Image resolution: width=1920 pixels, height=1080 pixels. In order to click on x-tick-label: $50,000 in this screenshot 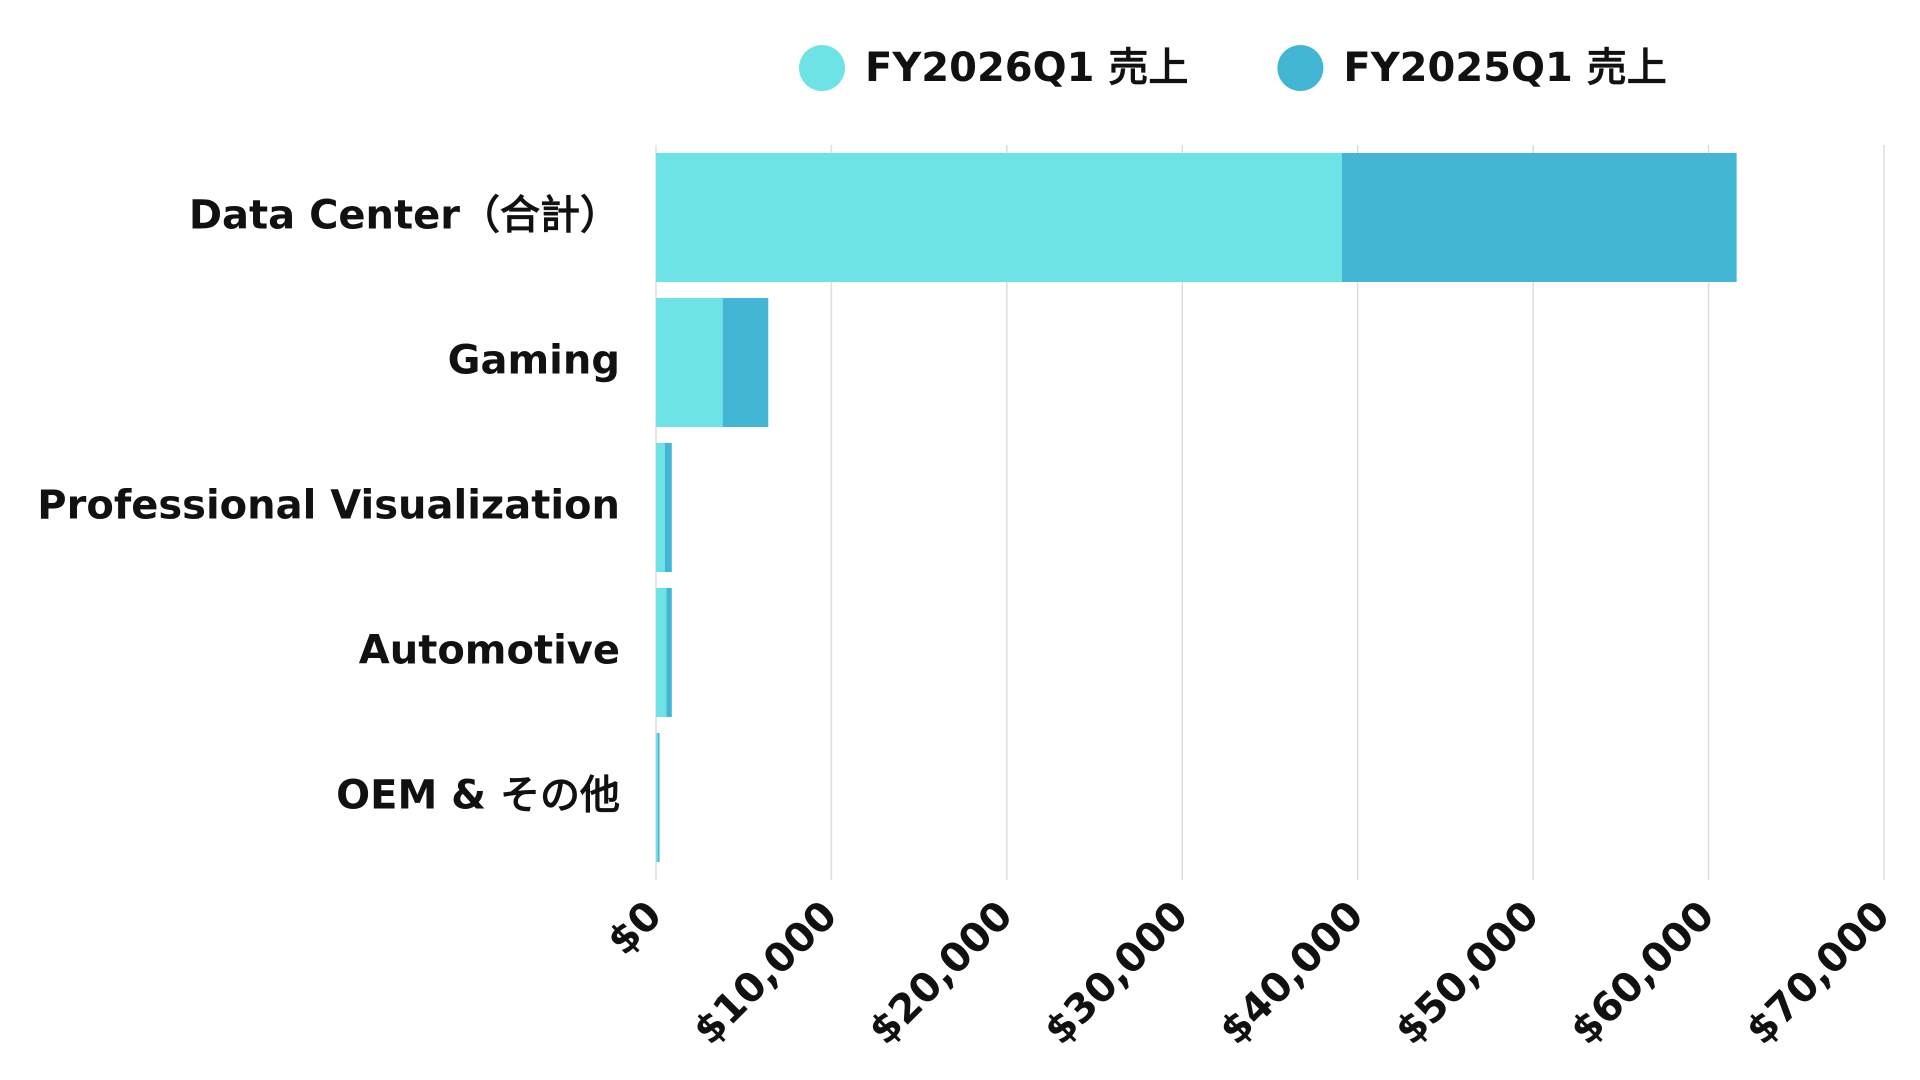, I will do `click(1467, 972)`.